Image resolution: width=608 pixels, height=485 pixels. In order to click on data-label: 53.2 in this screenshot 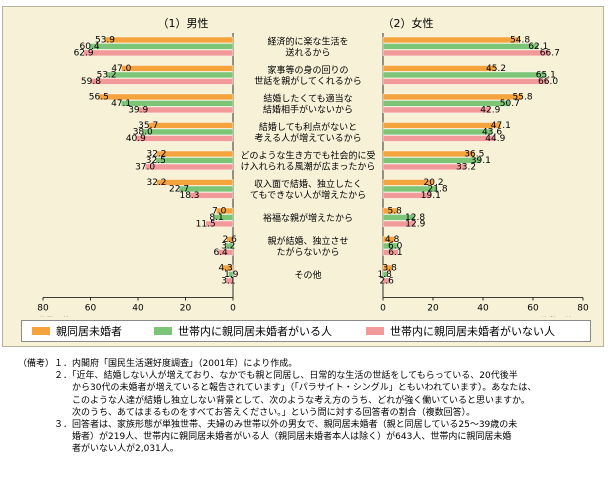, I will do `click(107, 76)`.